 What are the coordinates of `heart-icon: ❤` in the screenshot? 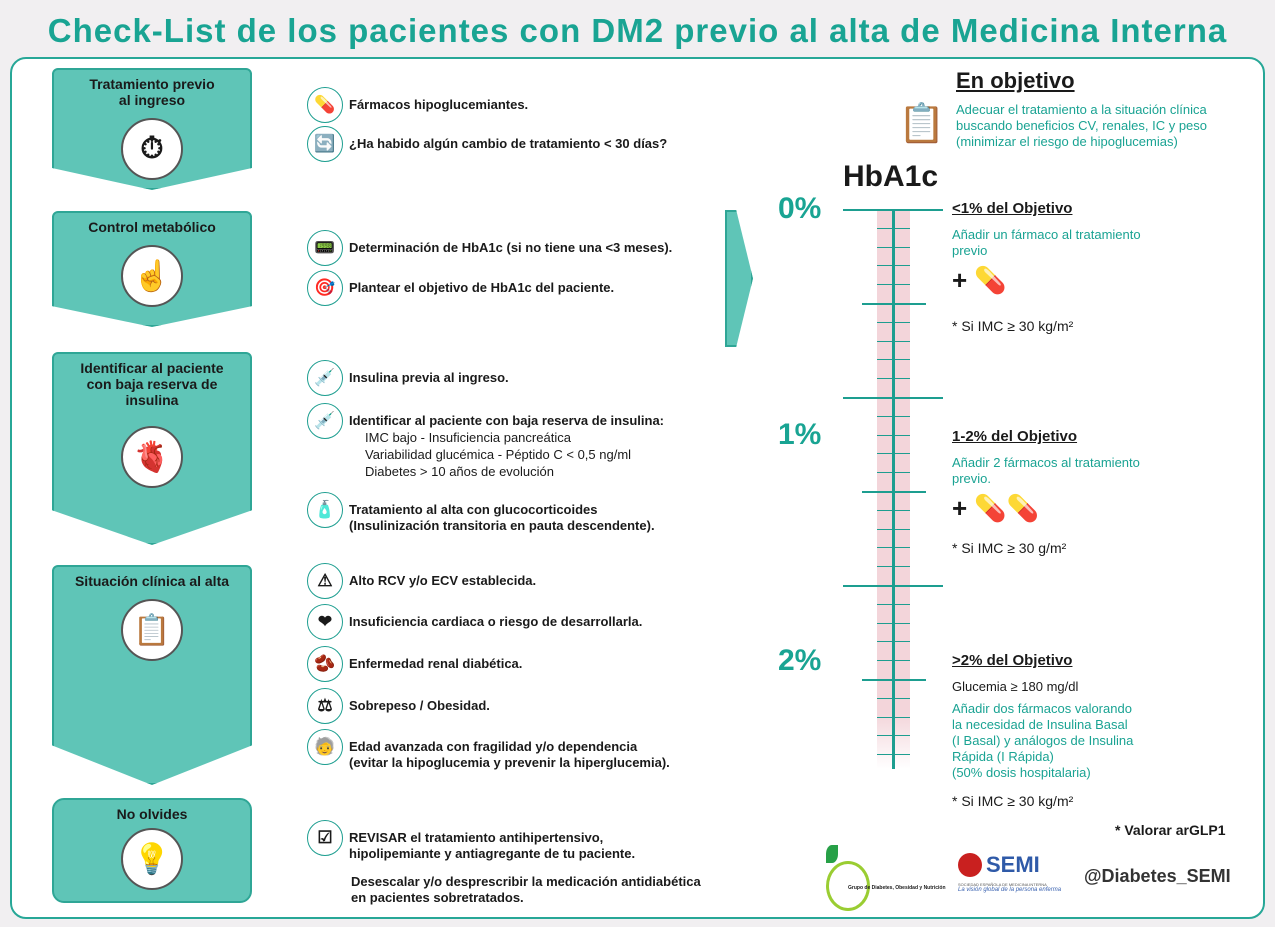 It's located at (325, 622).